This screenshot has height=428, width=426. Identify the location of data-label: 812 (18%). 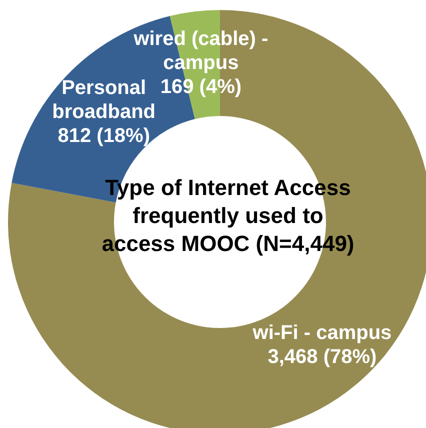
(104, 136).